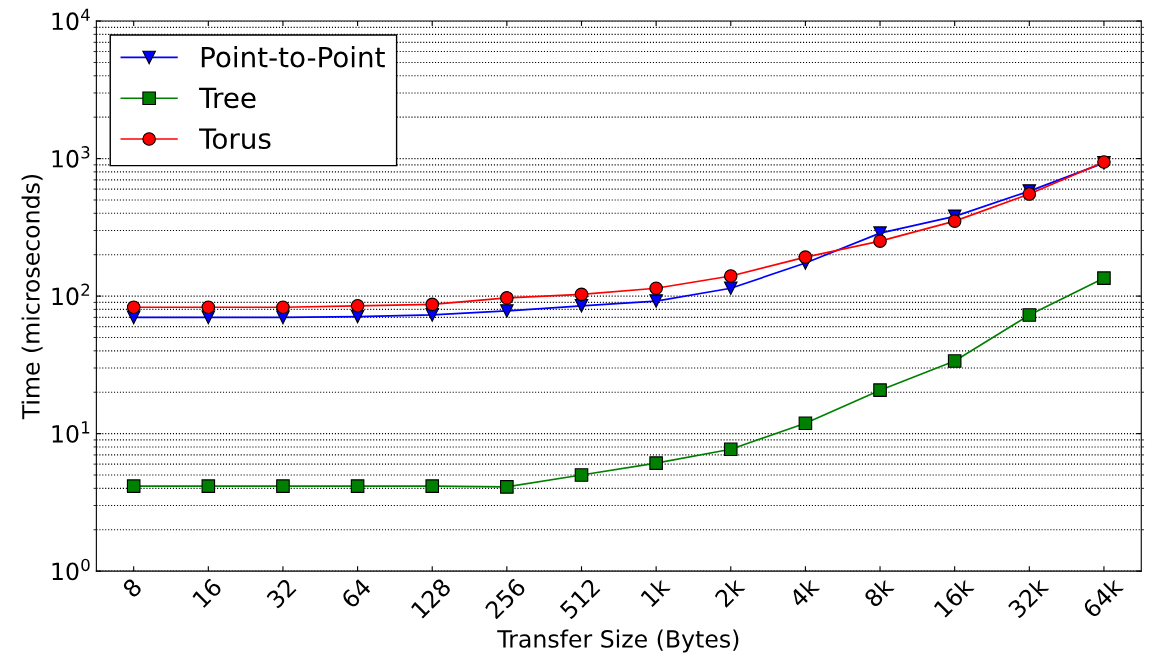  What do you see at coordinates (293, 57) in the screenshot?
I see `legend-label: Point-to-Point` at bounding box center [293, 57].